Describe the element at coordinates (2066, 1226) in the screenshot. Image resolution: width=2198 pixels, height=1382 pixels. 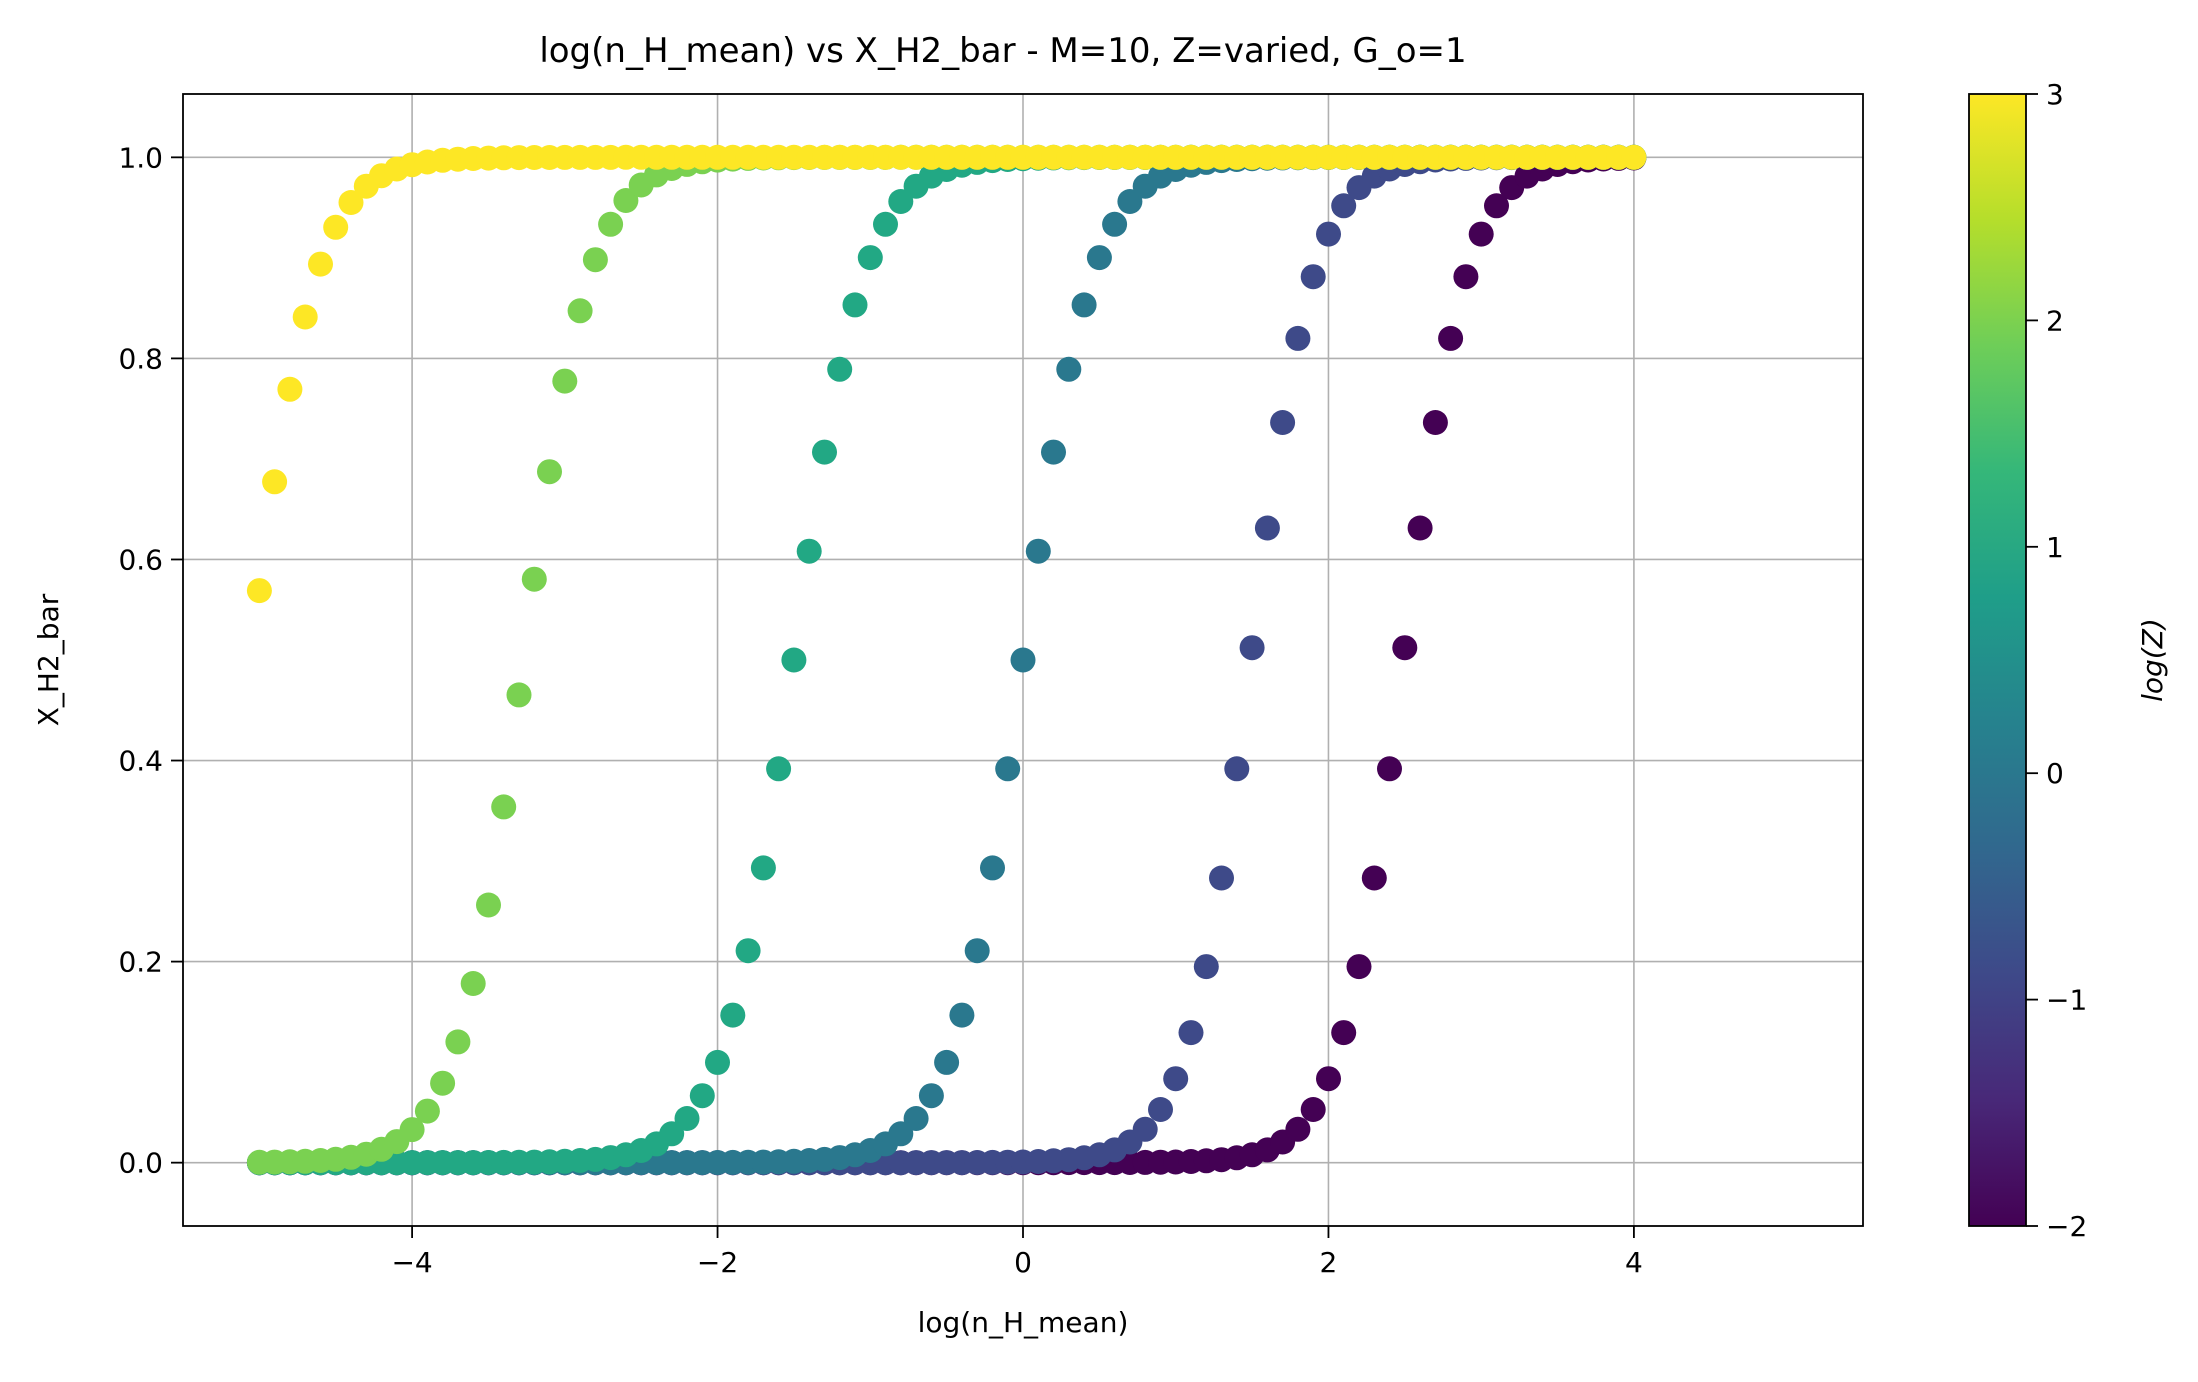
I see `colorbar-tick-label: −2` at that location.